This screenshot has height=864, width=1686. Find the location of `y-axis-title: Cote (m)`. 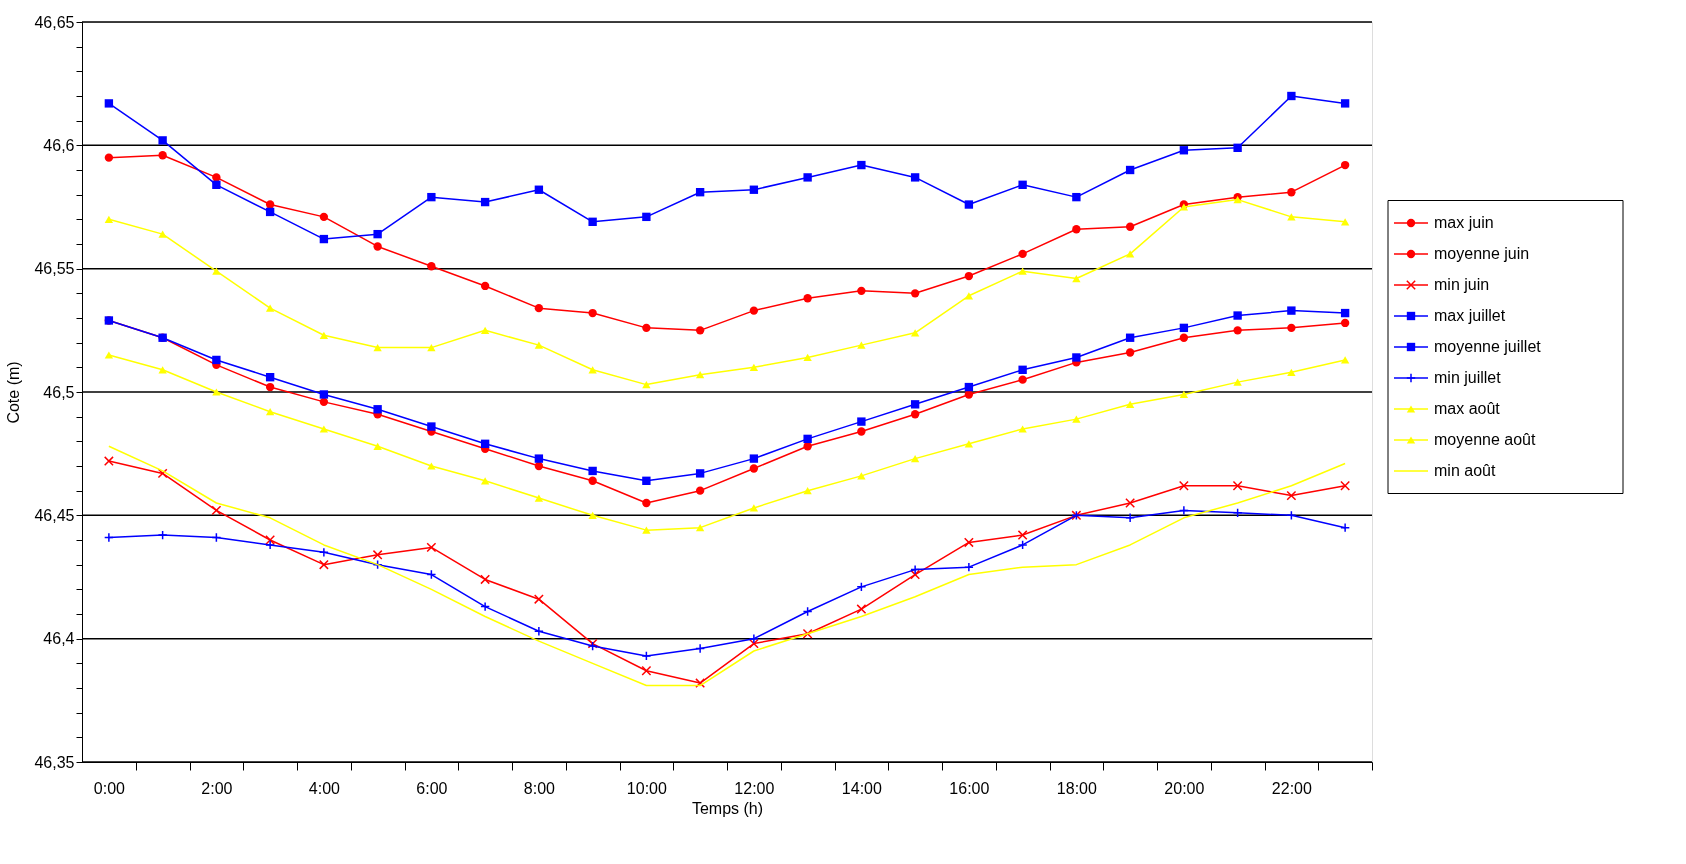

y-axis-title: Cote (m) is located at coordinates (14, 392).